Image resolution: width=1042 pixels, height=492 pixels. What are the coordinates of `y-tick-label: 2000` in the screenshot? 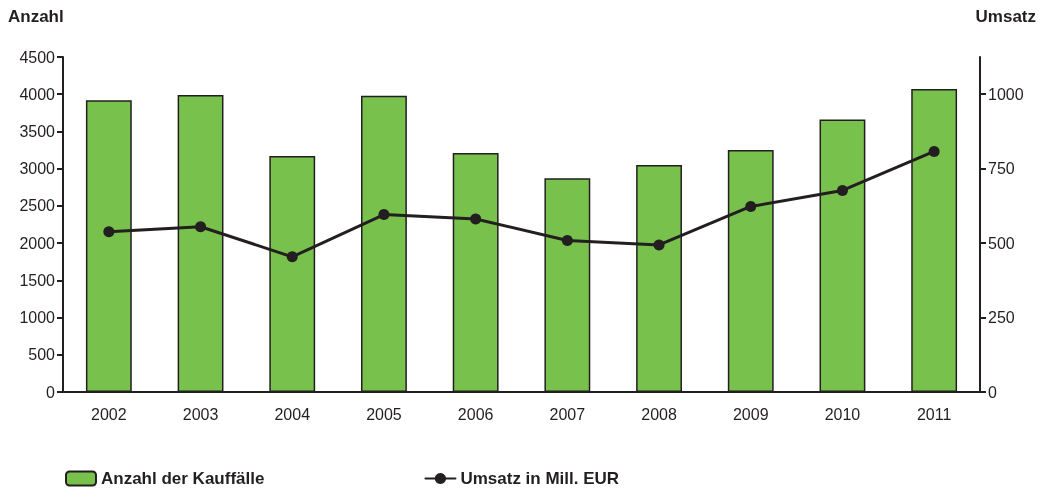 It's located at (37, 243).